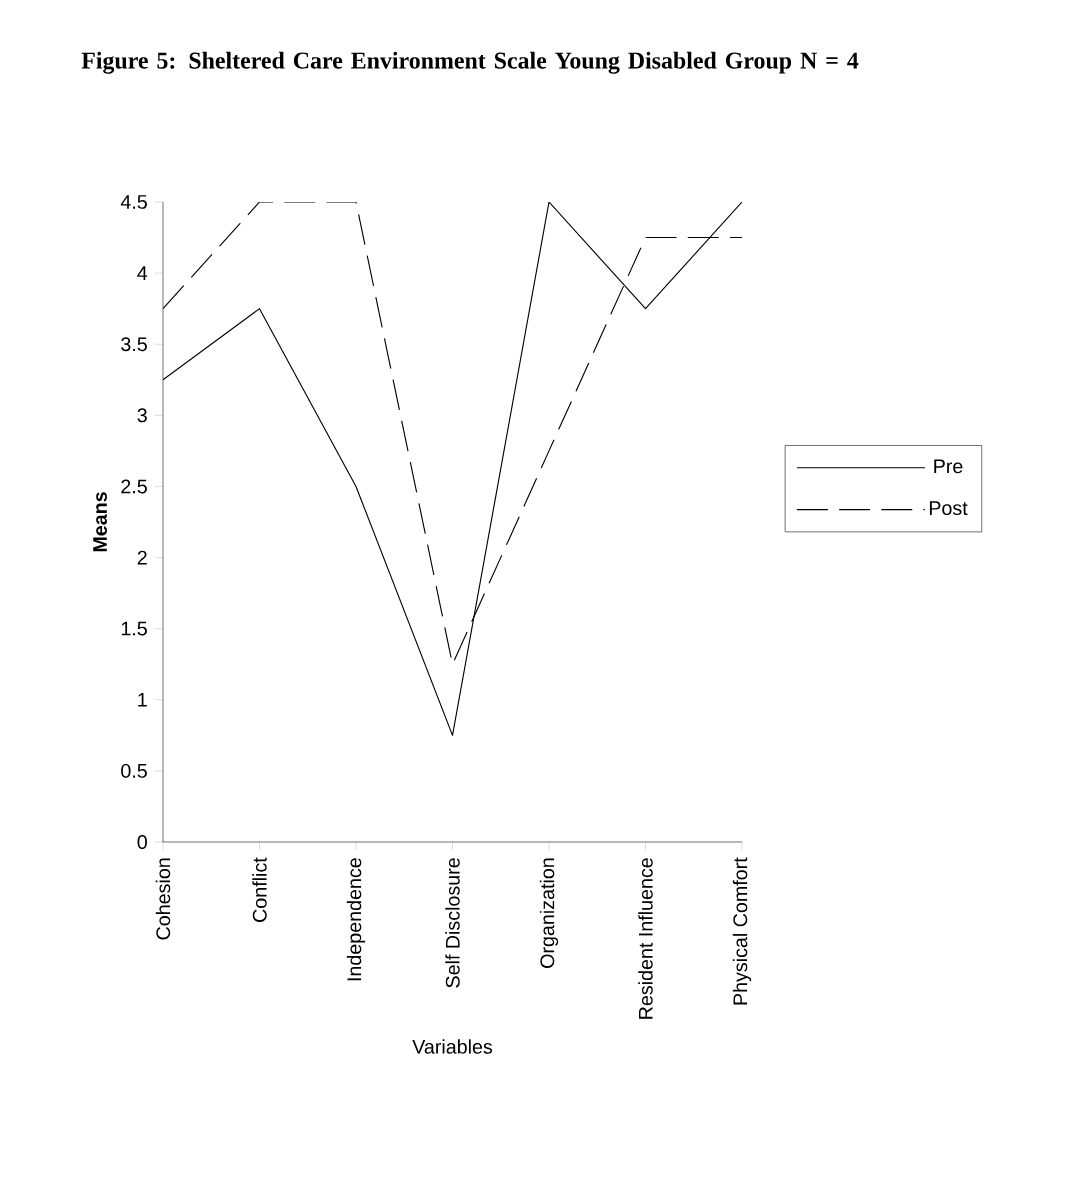 The height and width of the screenshot is (1177, 1068). Describe the element at coordinates (134, 770) in the screenshot. I see `y-tick-label: 0.5` at that location.